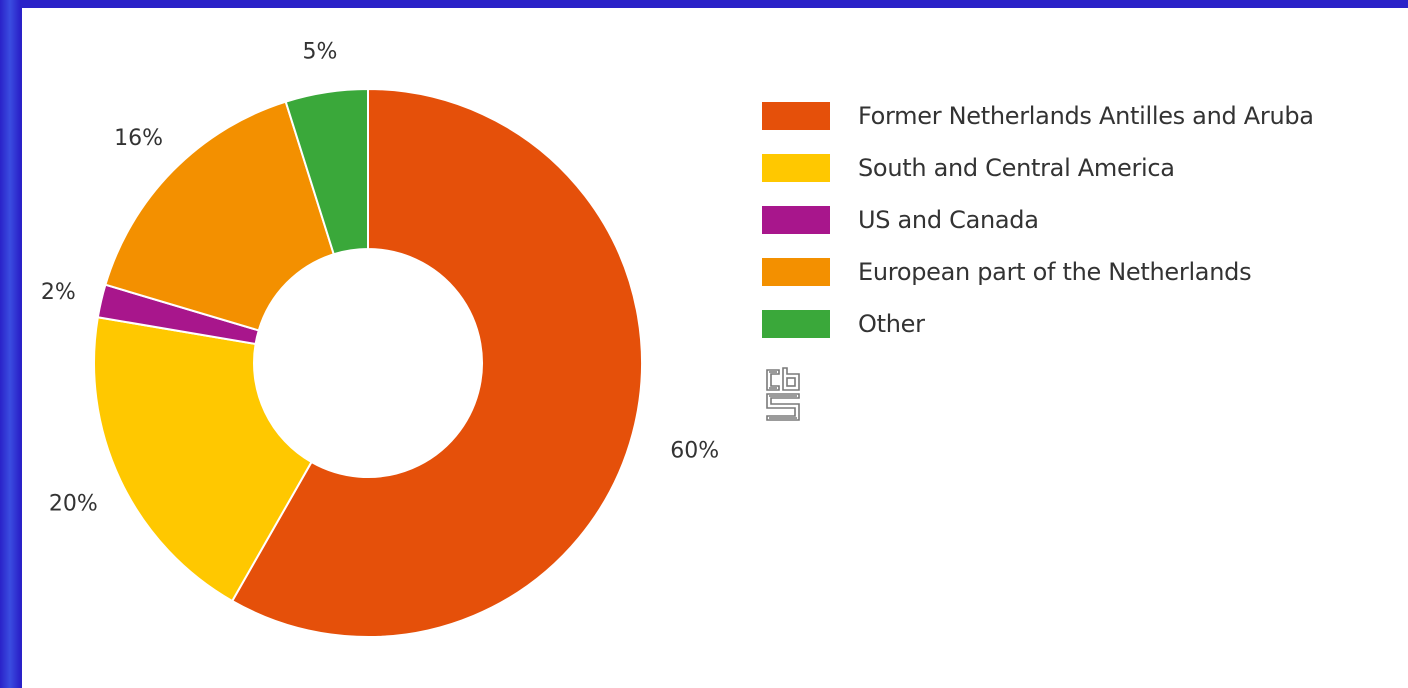 The width and height of the screenshot is (1408, 688). Describe the element at coordinates (73, 504) in the screenshot. I see `slice-label-south-and-central-america: 20%` at that location.